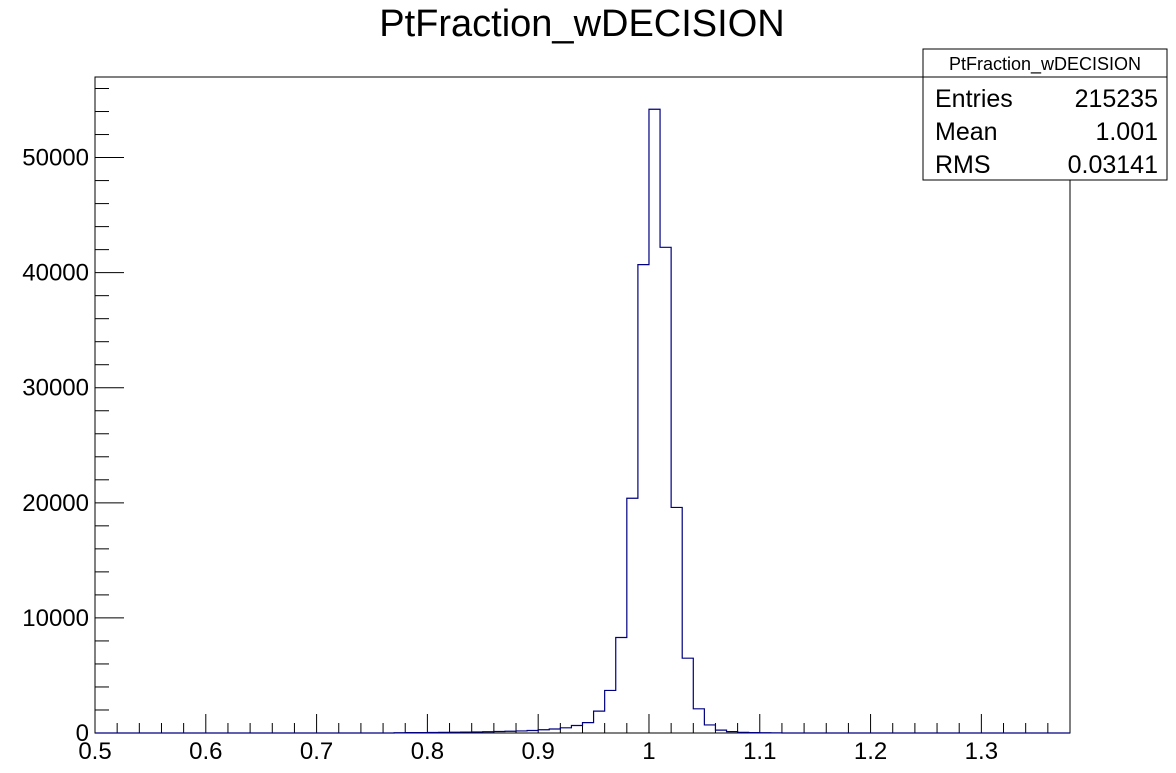  What do you see at coordinates (966, 132) in the screenshot?
I see `stats-mean-label: Mean` at bounding box center [966, 132].